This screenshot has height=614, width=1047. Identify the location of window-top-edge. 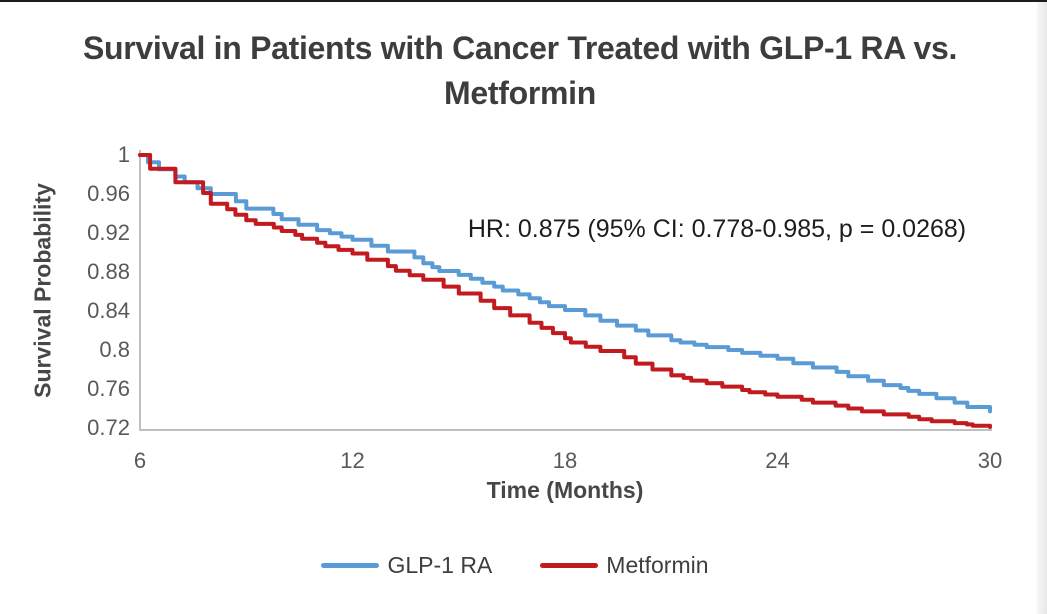
(523, 1).